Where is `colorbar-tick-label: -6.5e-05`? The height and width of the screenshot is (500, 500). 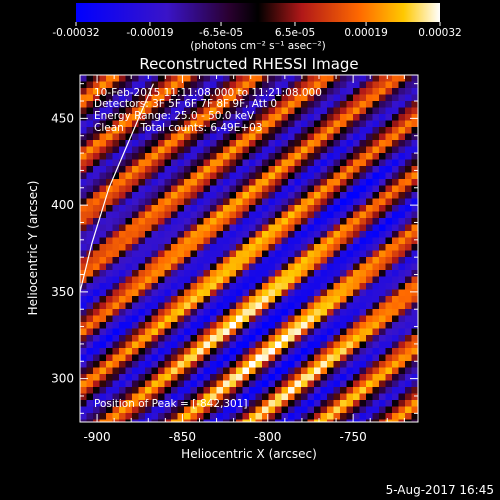 colorbar-tick-label: -6.5e-05 is located at coordinates (221, 33).